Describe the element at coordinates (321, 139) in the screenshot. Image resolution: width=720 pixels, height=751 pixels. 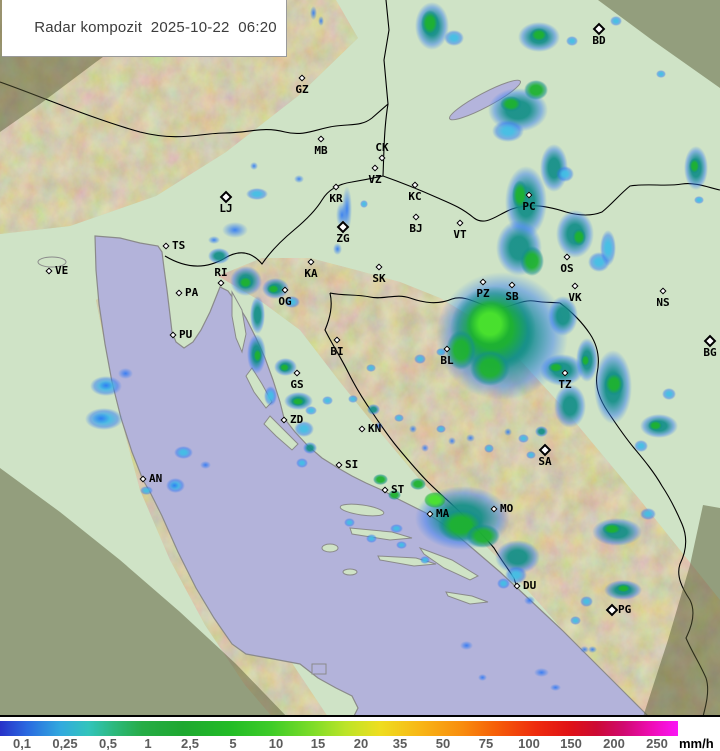
I see `city-marker-MB` at that location.